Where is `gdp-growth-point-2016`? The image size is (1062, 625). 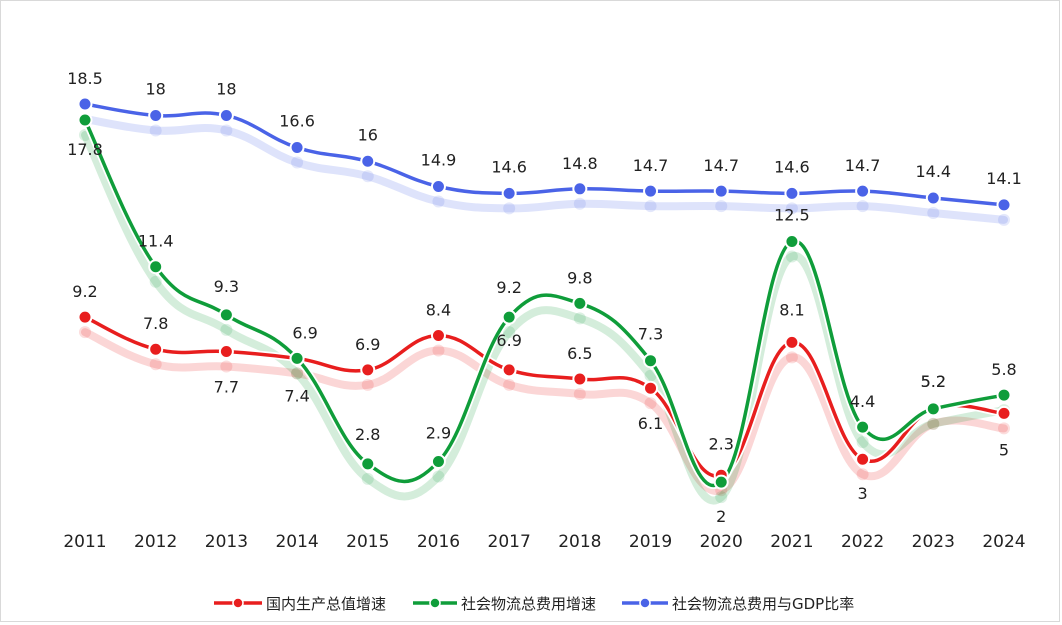
gdp-growth-point-2016 is located at coordinates (438, 335).